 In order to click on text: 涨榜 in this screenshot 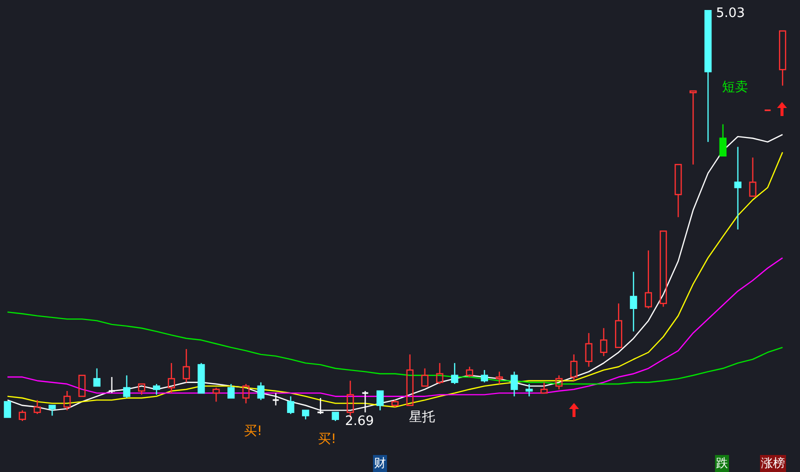, I will do `click(773, 463)`.